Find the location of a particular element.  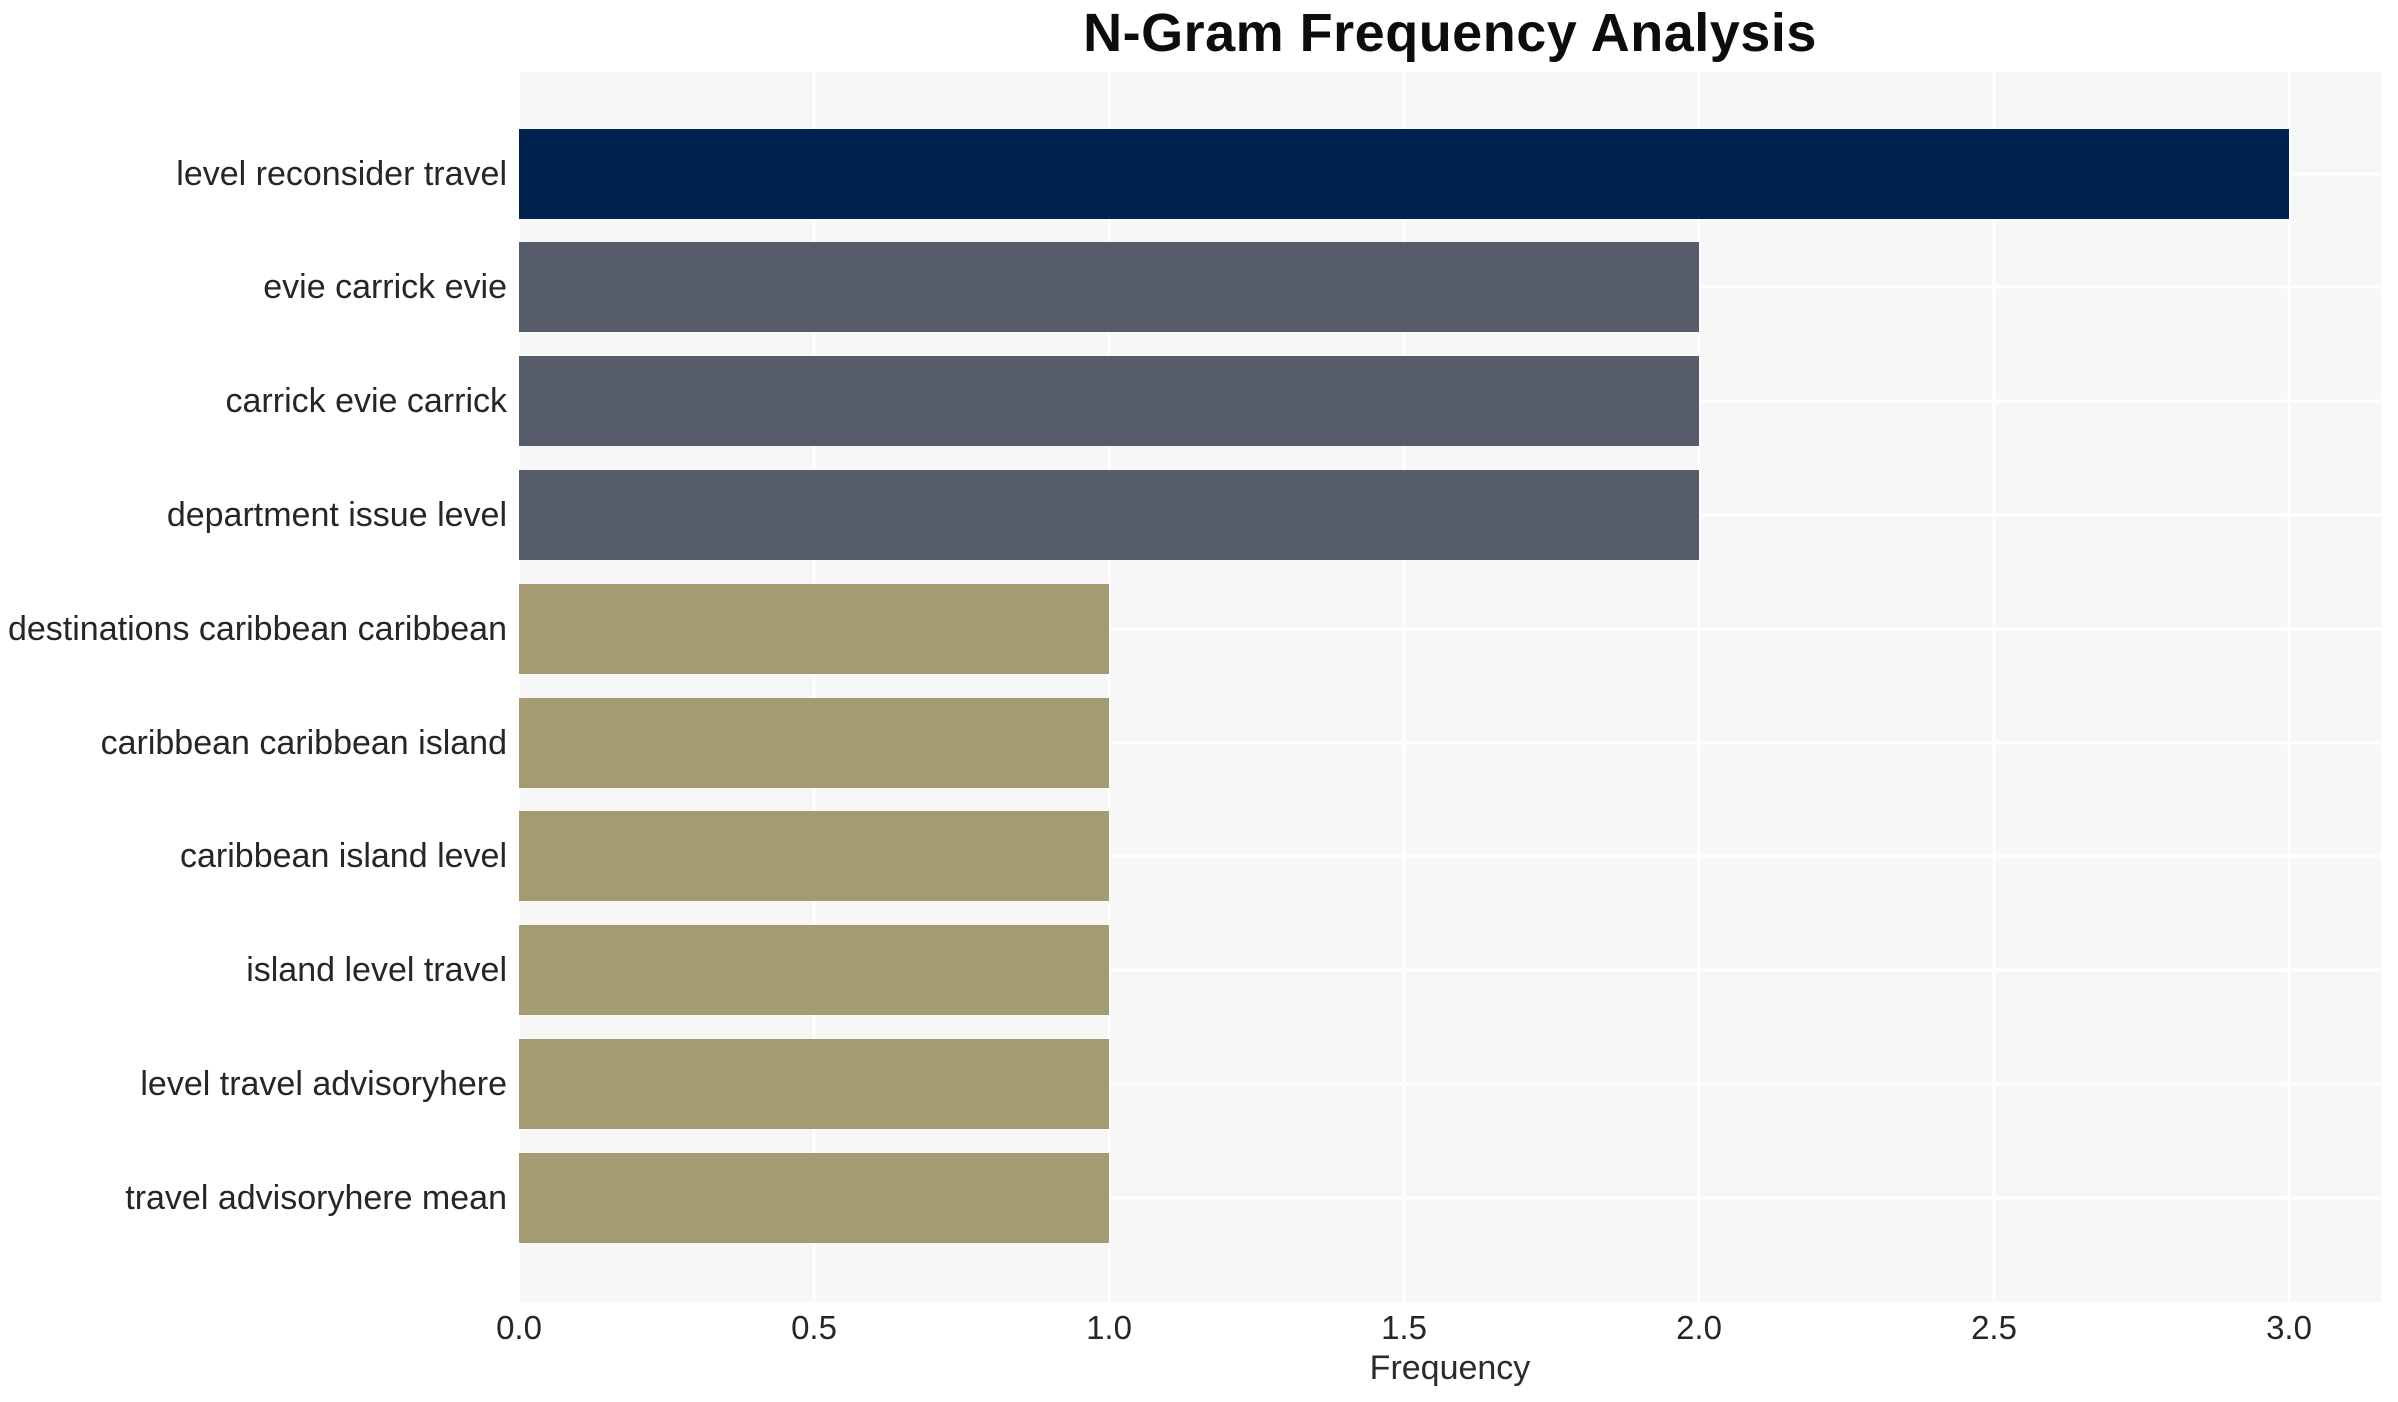

y-tick-label: destinations caribbean caribbean is located at coordinates (257, 628).